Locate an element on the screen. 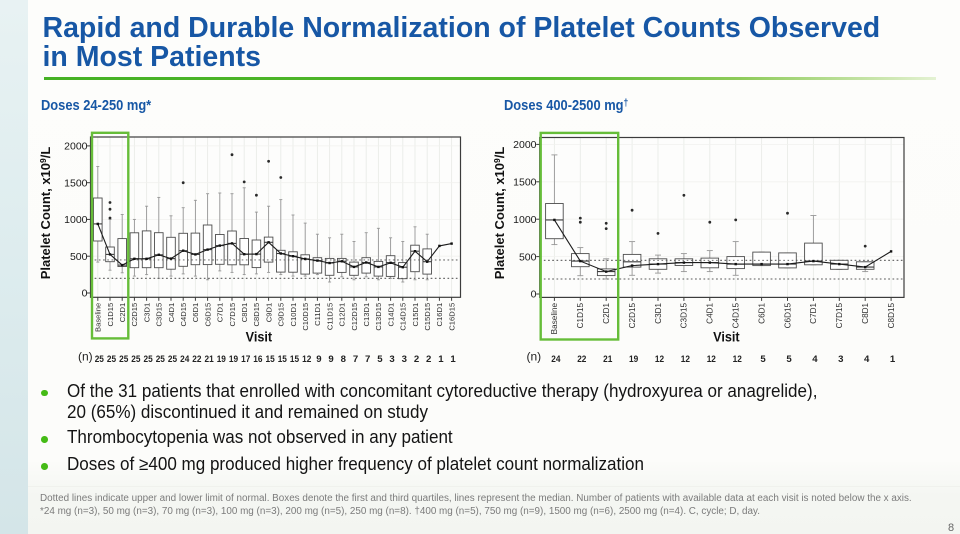  svg-text: C13D15 is located at coordinates (378, 317).